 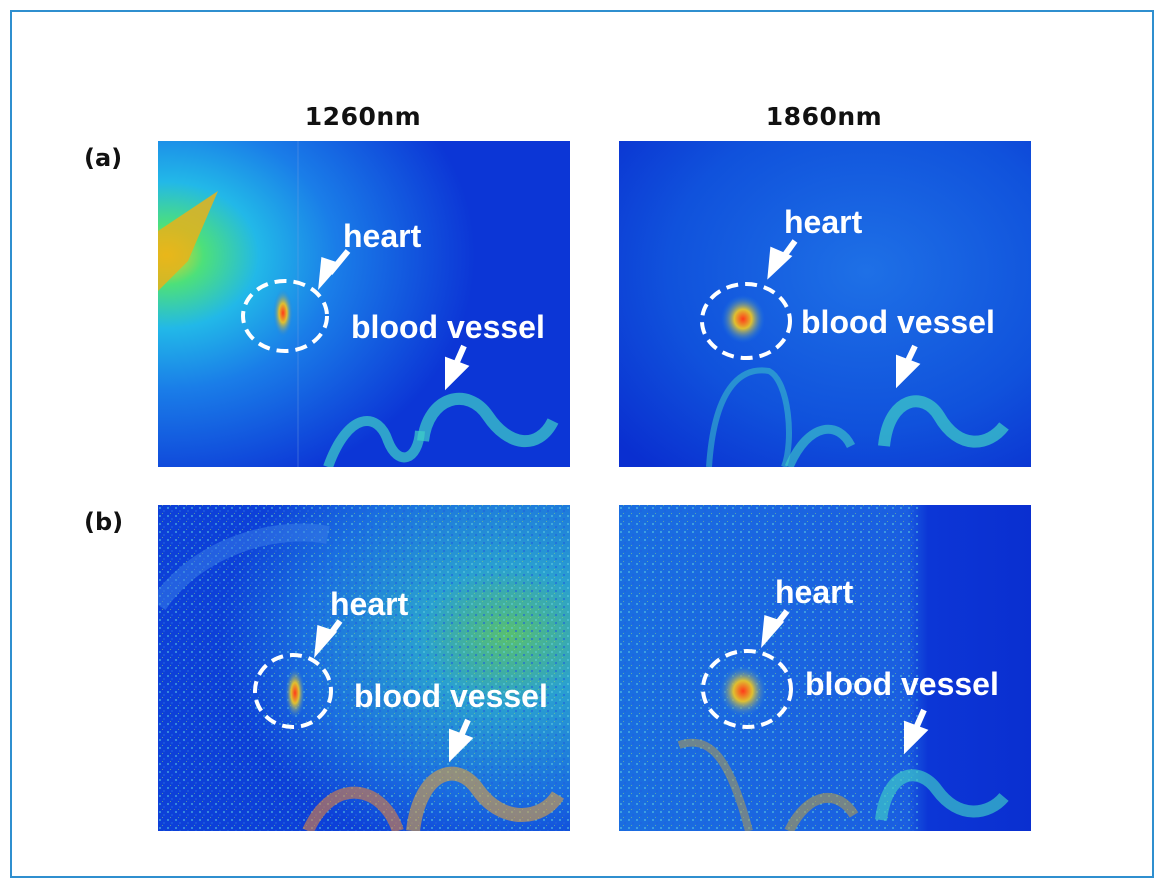 I want to click on row-label-a: (a), so click(x=103, y=158).